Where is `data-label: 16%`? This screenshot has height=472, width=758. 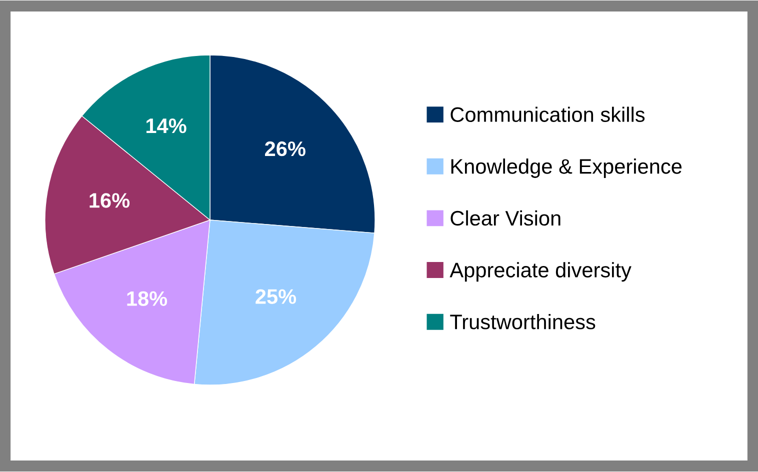
data-label: 16% is located at coordinates (110, 200).